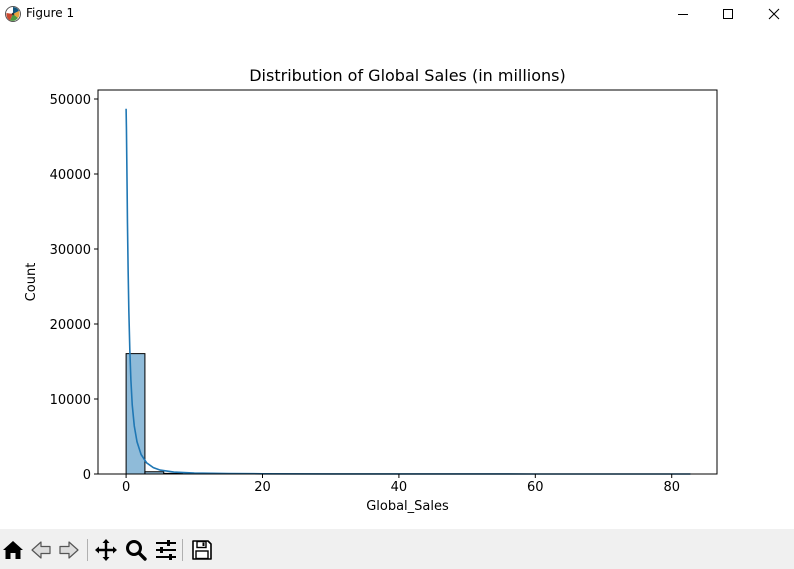  I want to click on forward-arrow-icon, so click(69, 550).